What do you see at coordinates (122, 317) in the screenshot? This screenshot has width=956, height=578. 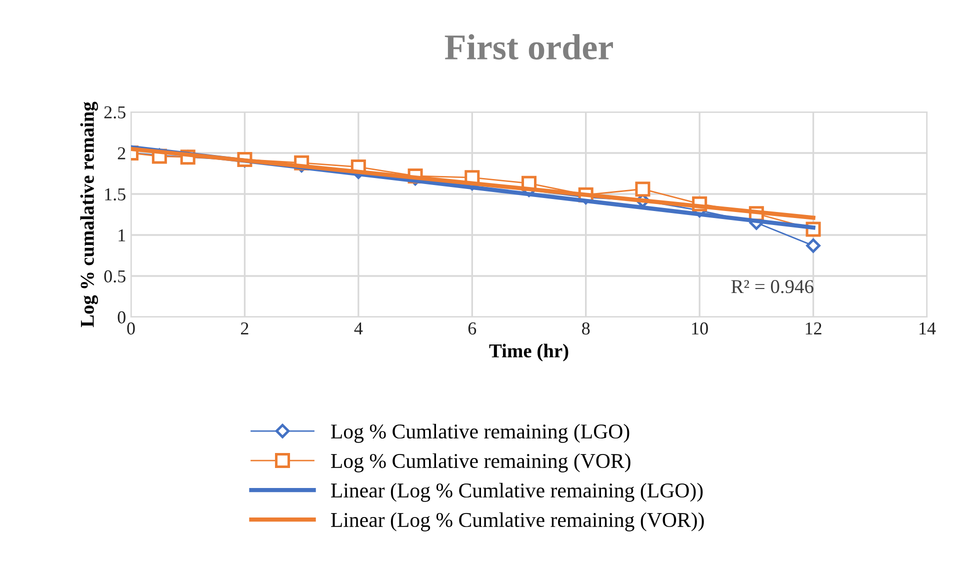 I see `y-tick-label: 0` at bounding box center [122, 317].